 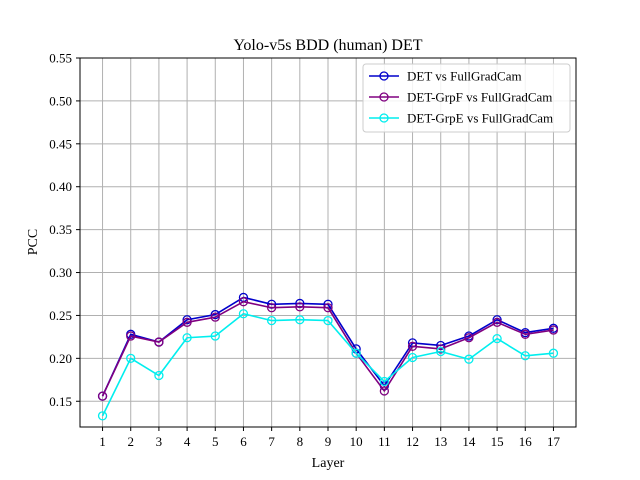 I want to click on x-tick-label: 12, so click(x=412, y=441).